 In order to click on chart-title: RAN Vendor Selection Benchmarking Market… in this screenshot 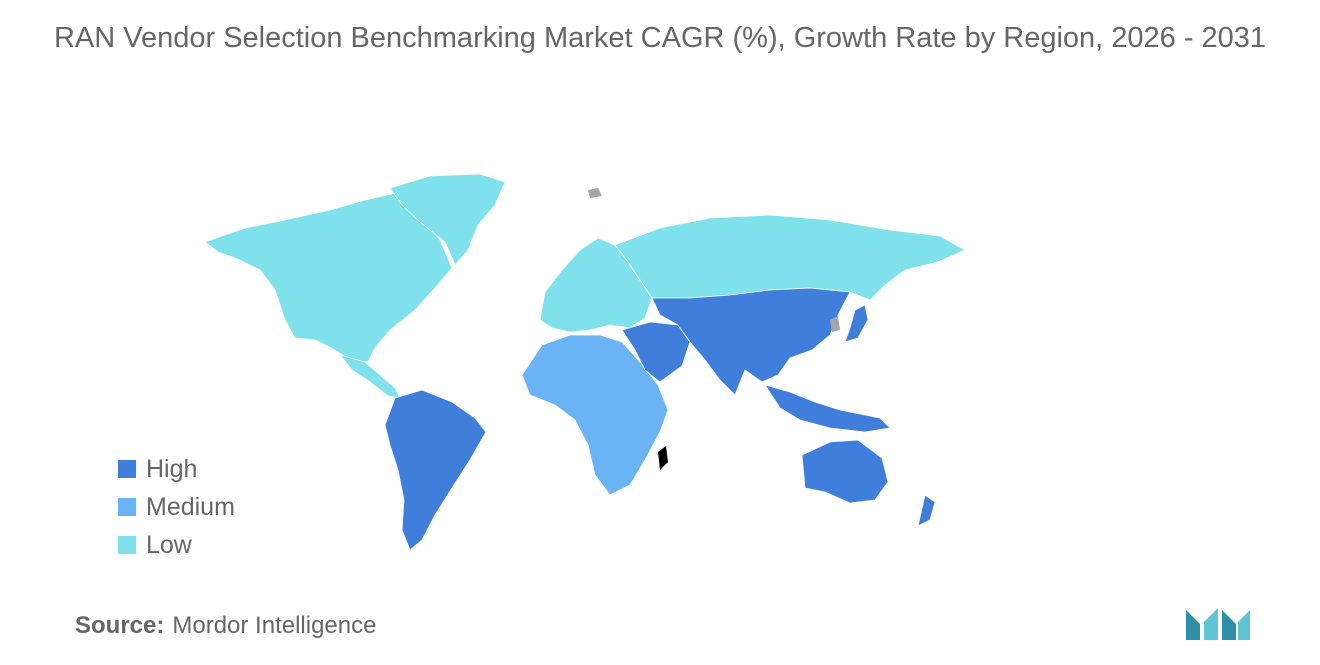, I will do `click(660, 38)`.